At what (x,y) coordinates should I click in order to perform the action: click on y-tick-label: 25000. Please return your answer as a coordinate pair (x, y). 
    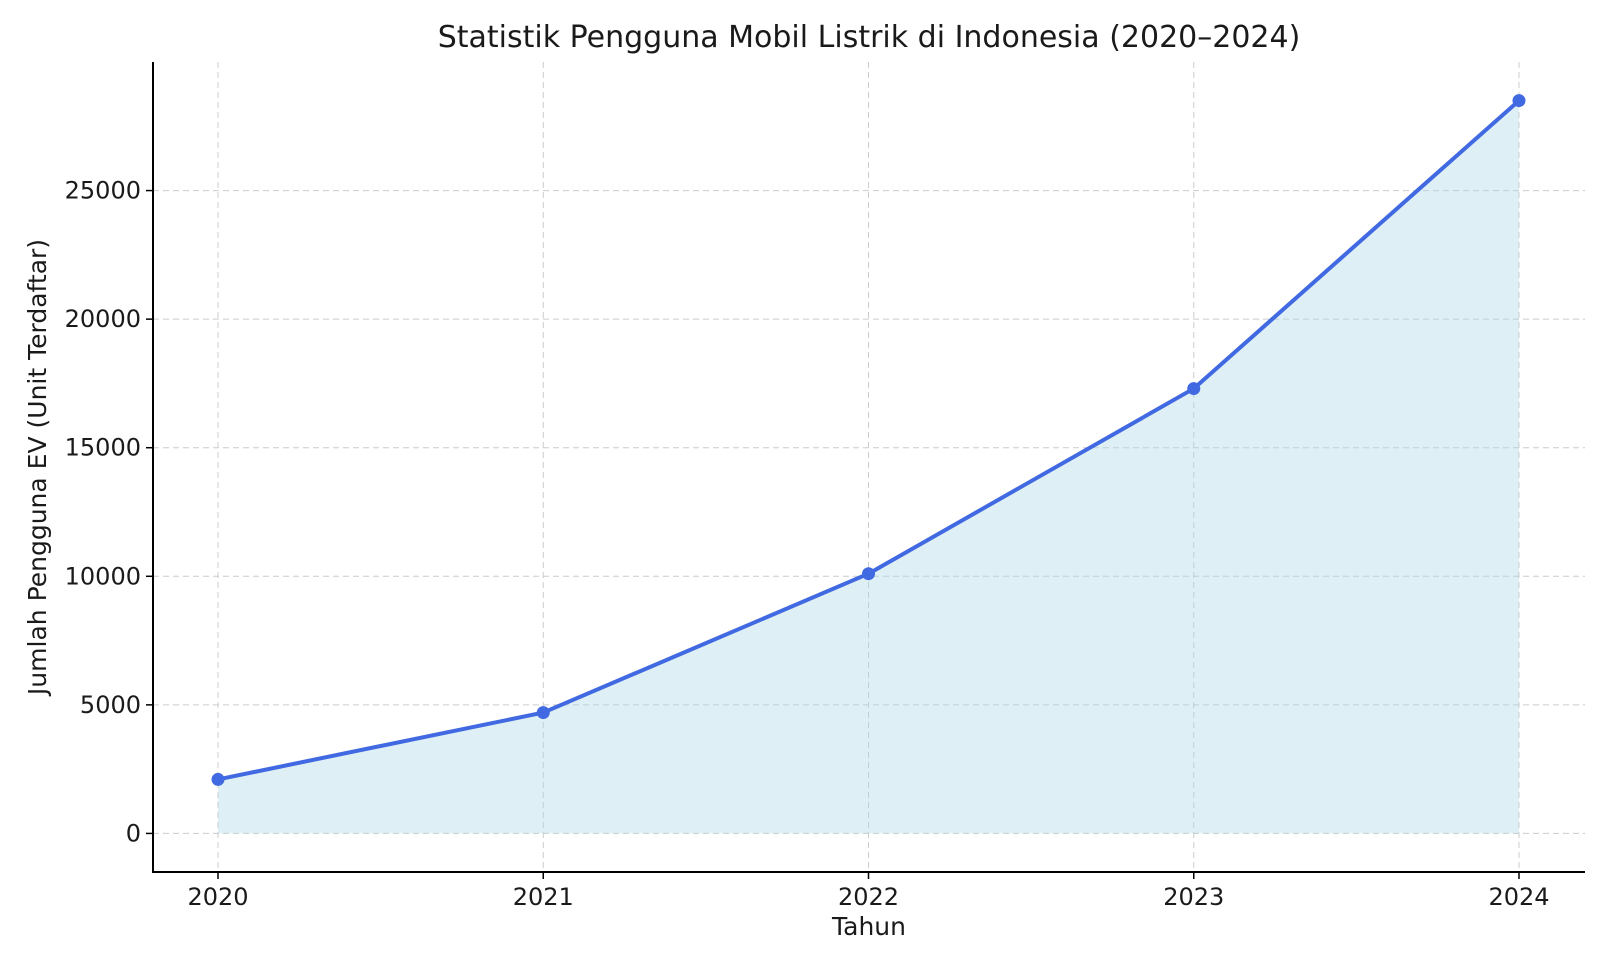
    Looking at the image, I should click on (103, 191).